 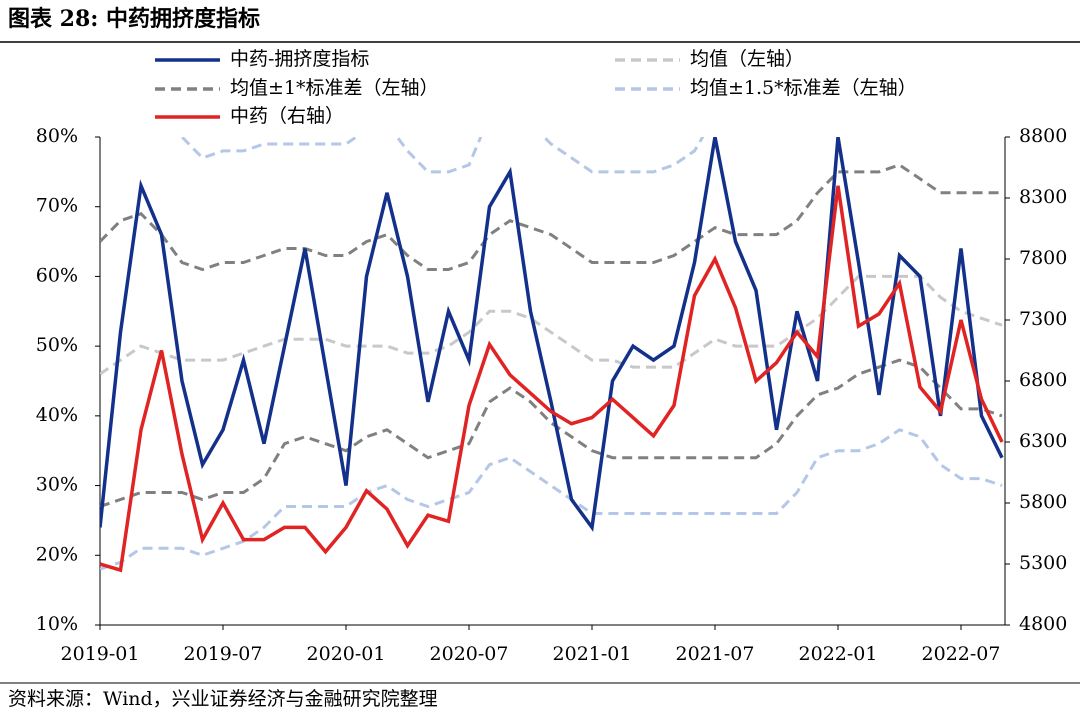 What do you see at coordinates (134, 19) in the screenshot?
I see `chart-title: 图表 28: 中药拥挤度指标` at bounding box center [134, 19].